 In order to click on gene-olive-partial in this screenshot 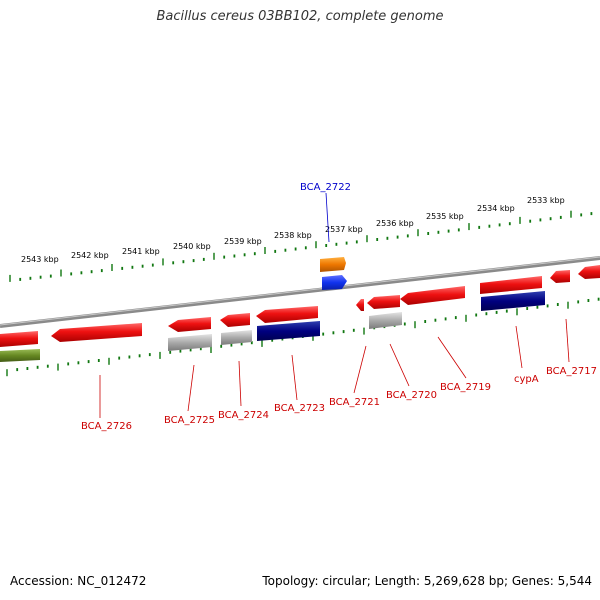, I will do `click(20, 355)`.